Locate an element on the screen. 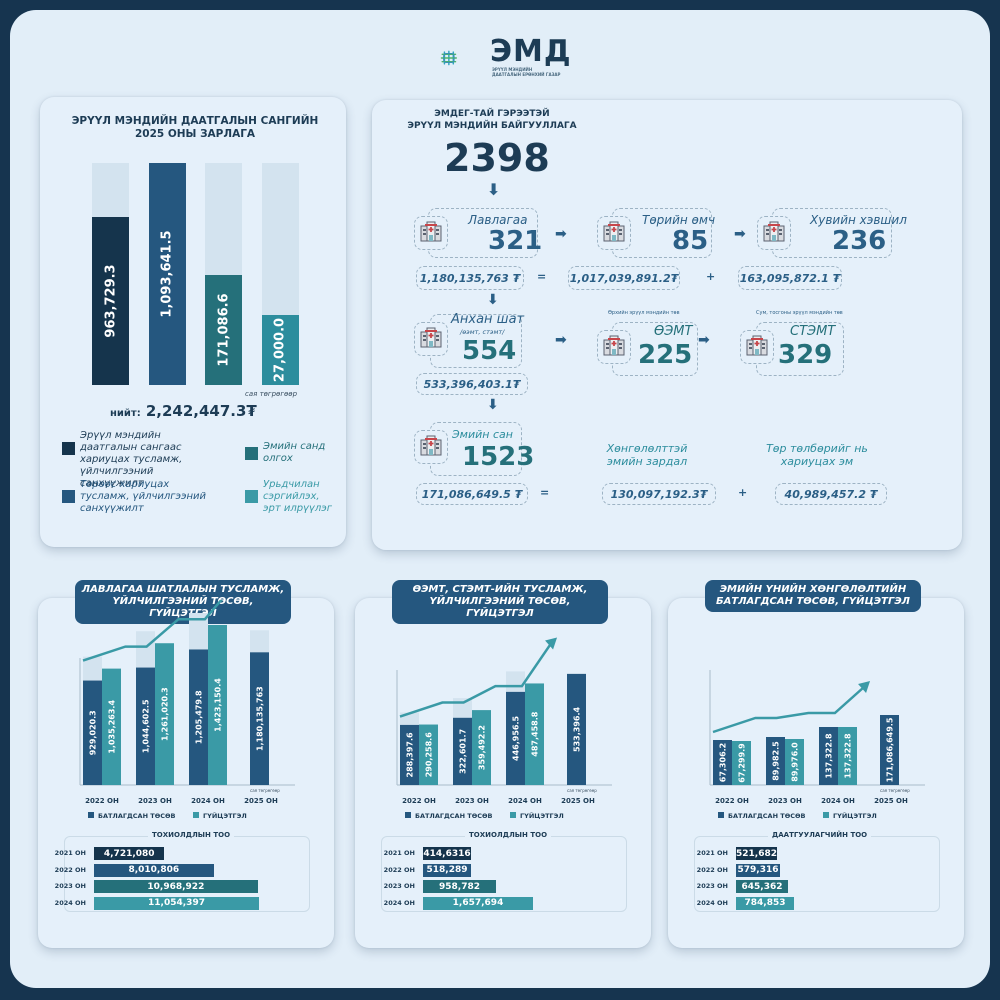 This screenshot has height=1000, width=1000. chart-title-line2: БАТЛАГДСАН ТӨСӨВ, ГҮЙЦЭТГЭЛ is located at coordinates (813, 601).